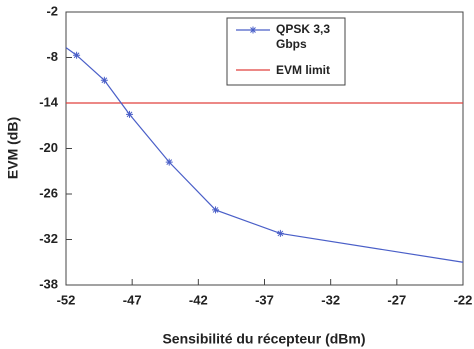 The height and width of the screenshot is (349, 474). What do you see at coordinates (66, 299) in the screenshot?
I see `x-tick-label: -52` at bounding box center [66, 299].